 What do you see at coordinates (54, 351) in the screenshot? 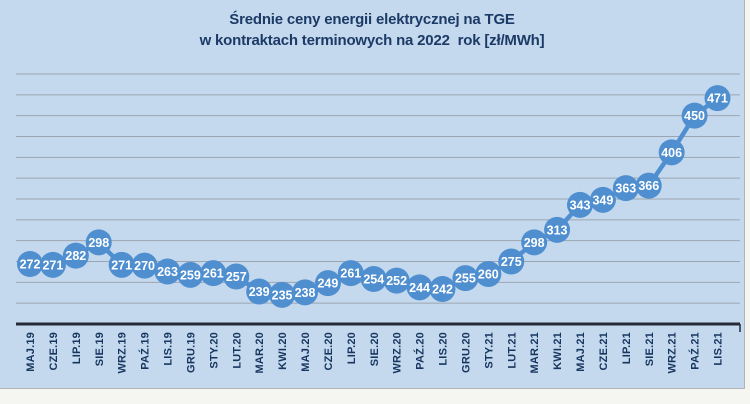
I see `x-axis-tick-label: CZE.19` at bounding box center [54, 351].